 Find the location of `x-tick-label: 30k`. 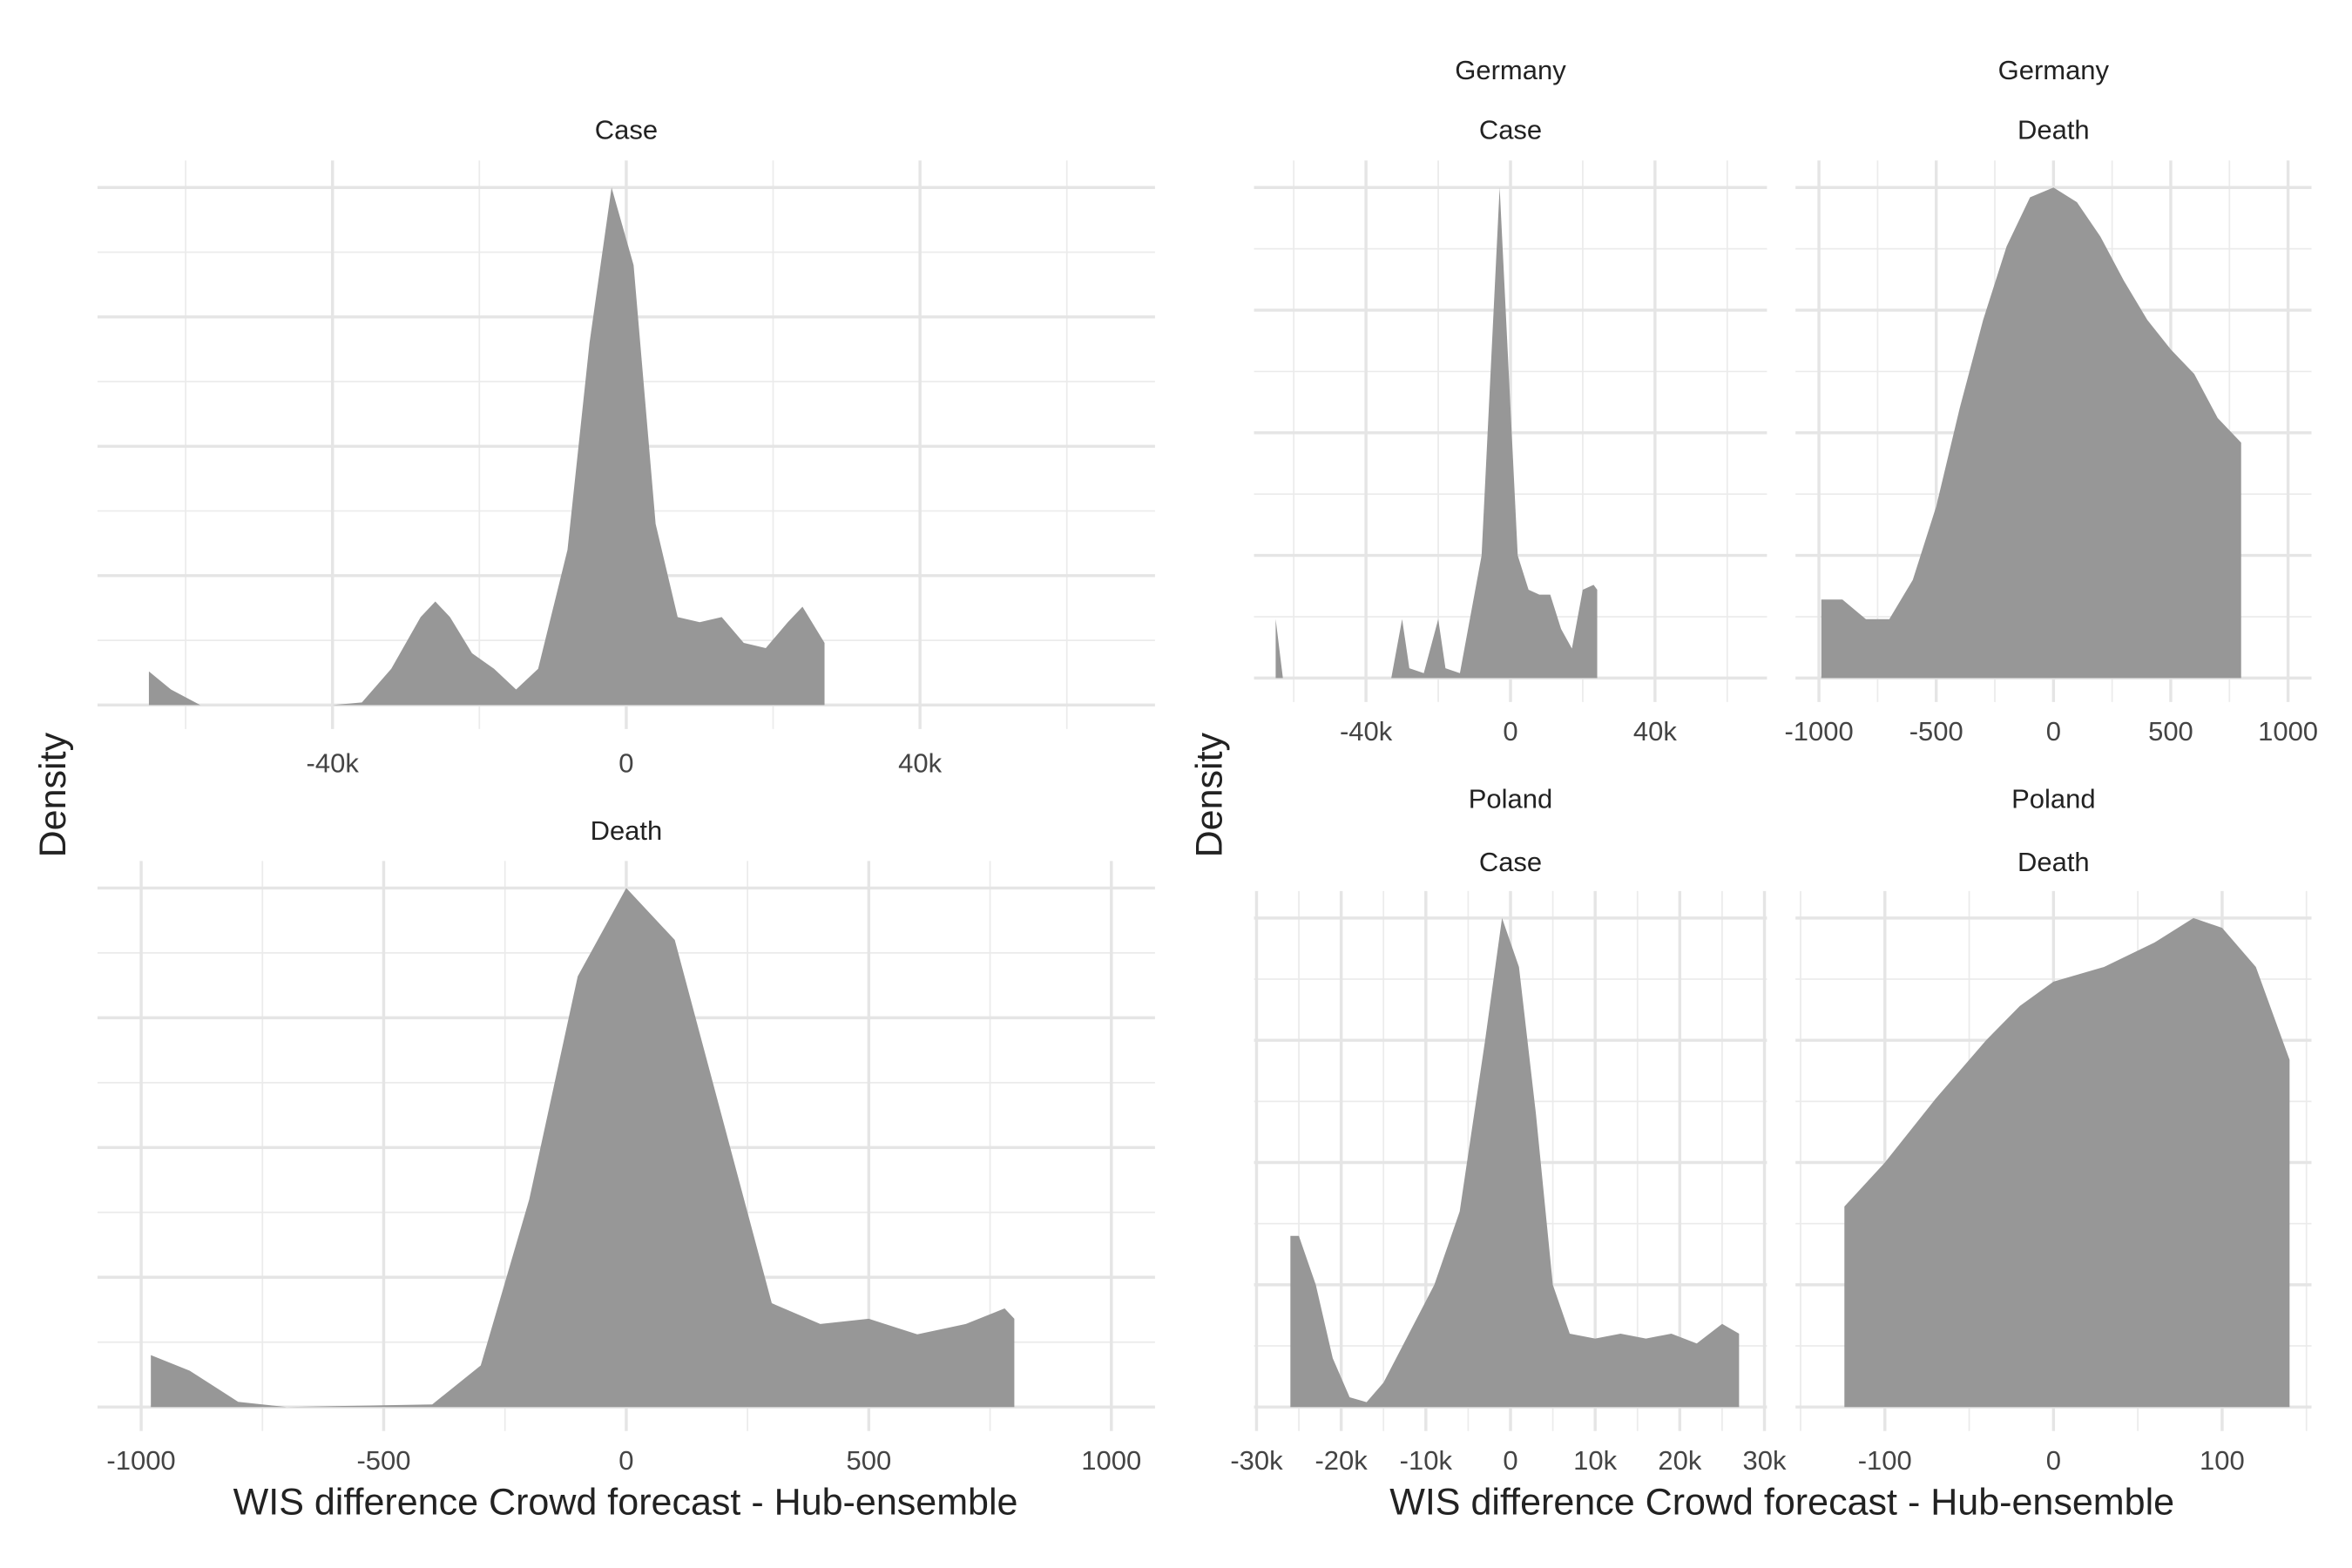

x-tick-label: 30k is located at coordinates (1765, 1460).